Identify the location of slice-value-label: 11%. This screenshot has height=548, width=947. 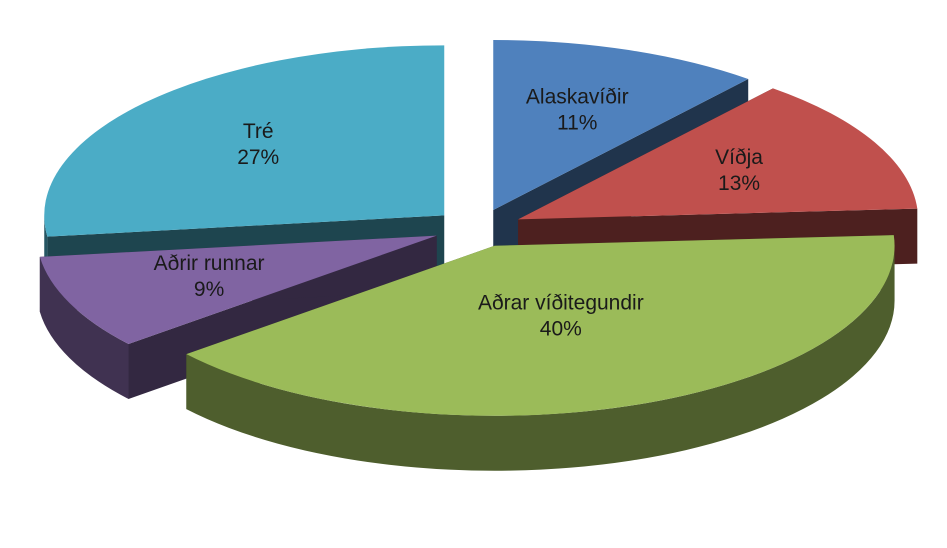
(577, 122).